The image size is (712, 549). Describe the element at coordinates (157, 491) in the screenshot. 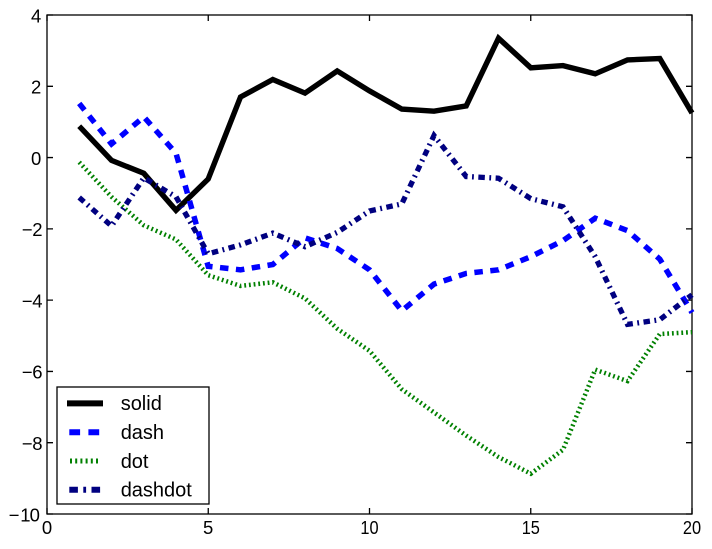

I see `svg-text: dashdot` at that location.